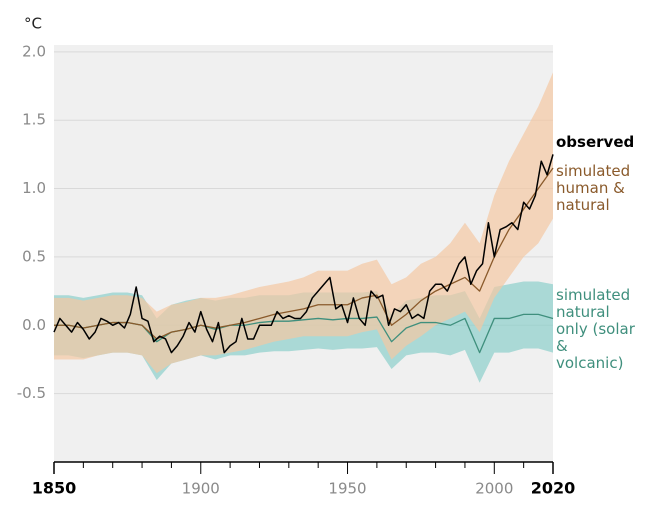 The height and width of the screenshot is (514, 650). Describe the element at coordinates (54, 488) in the screenshot. I see `x-tick-label: 1850` at that location.